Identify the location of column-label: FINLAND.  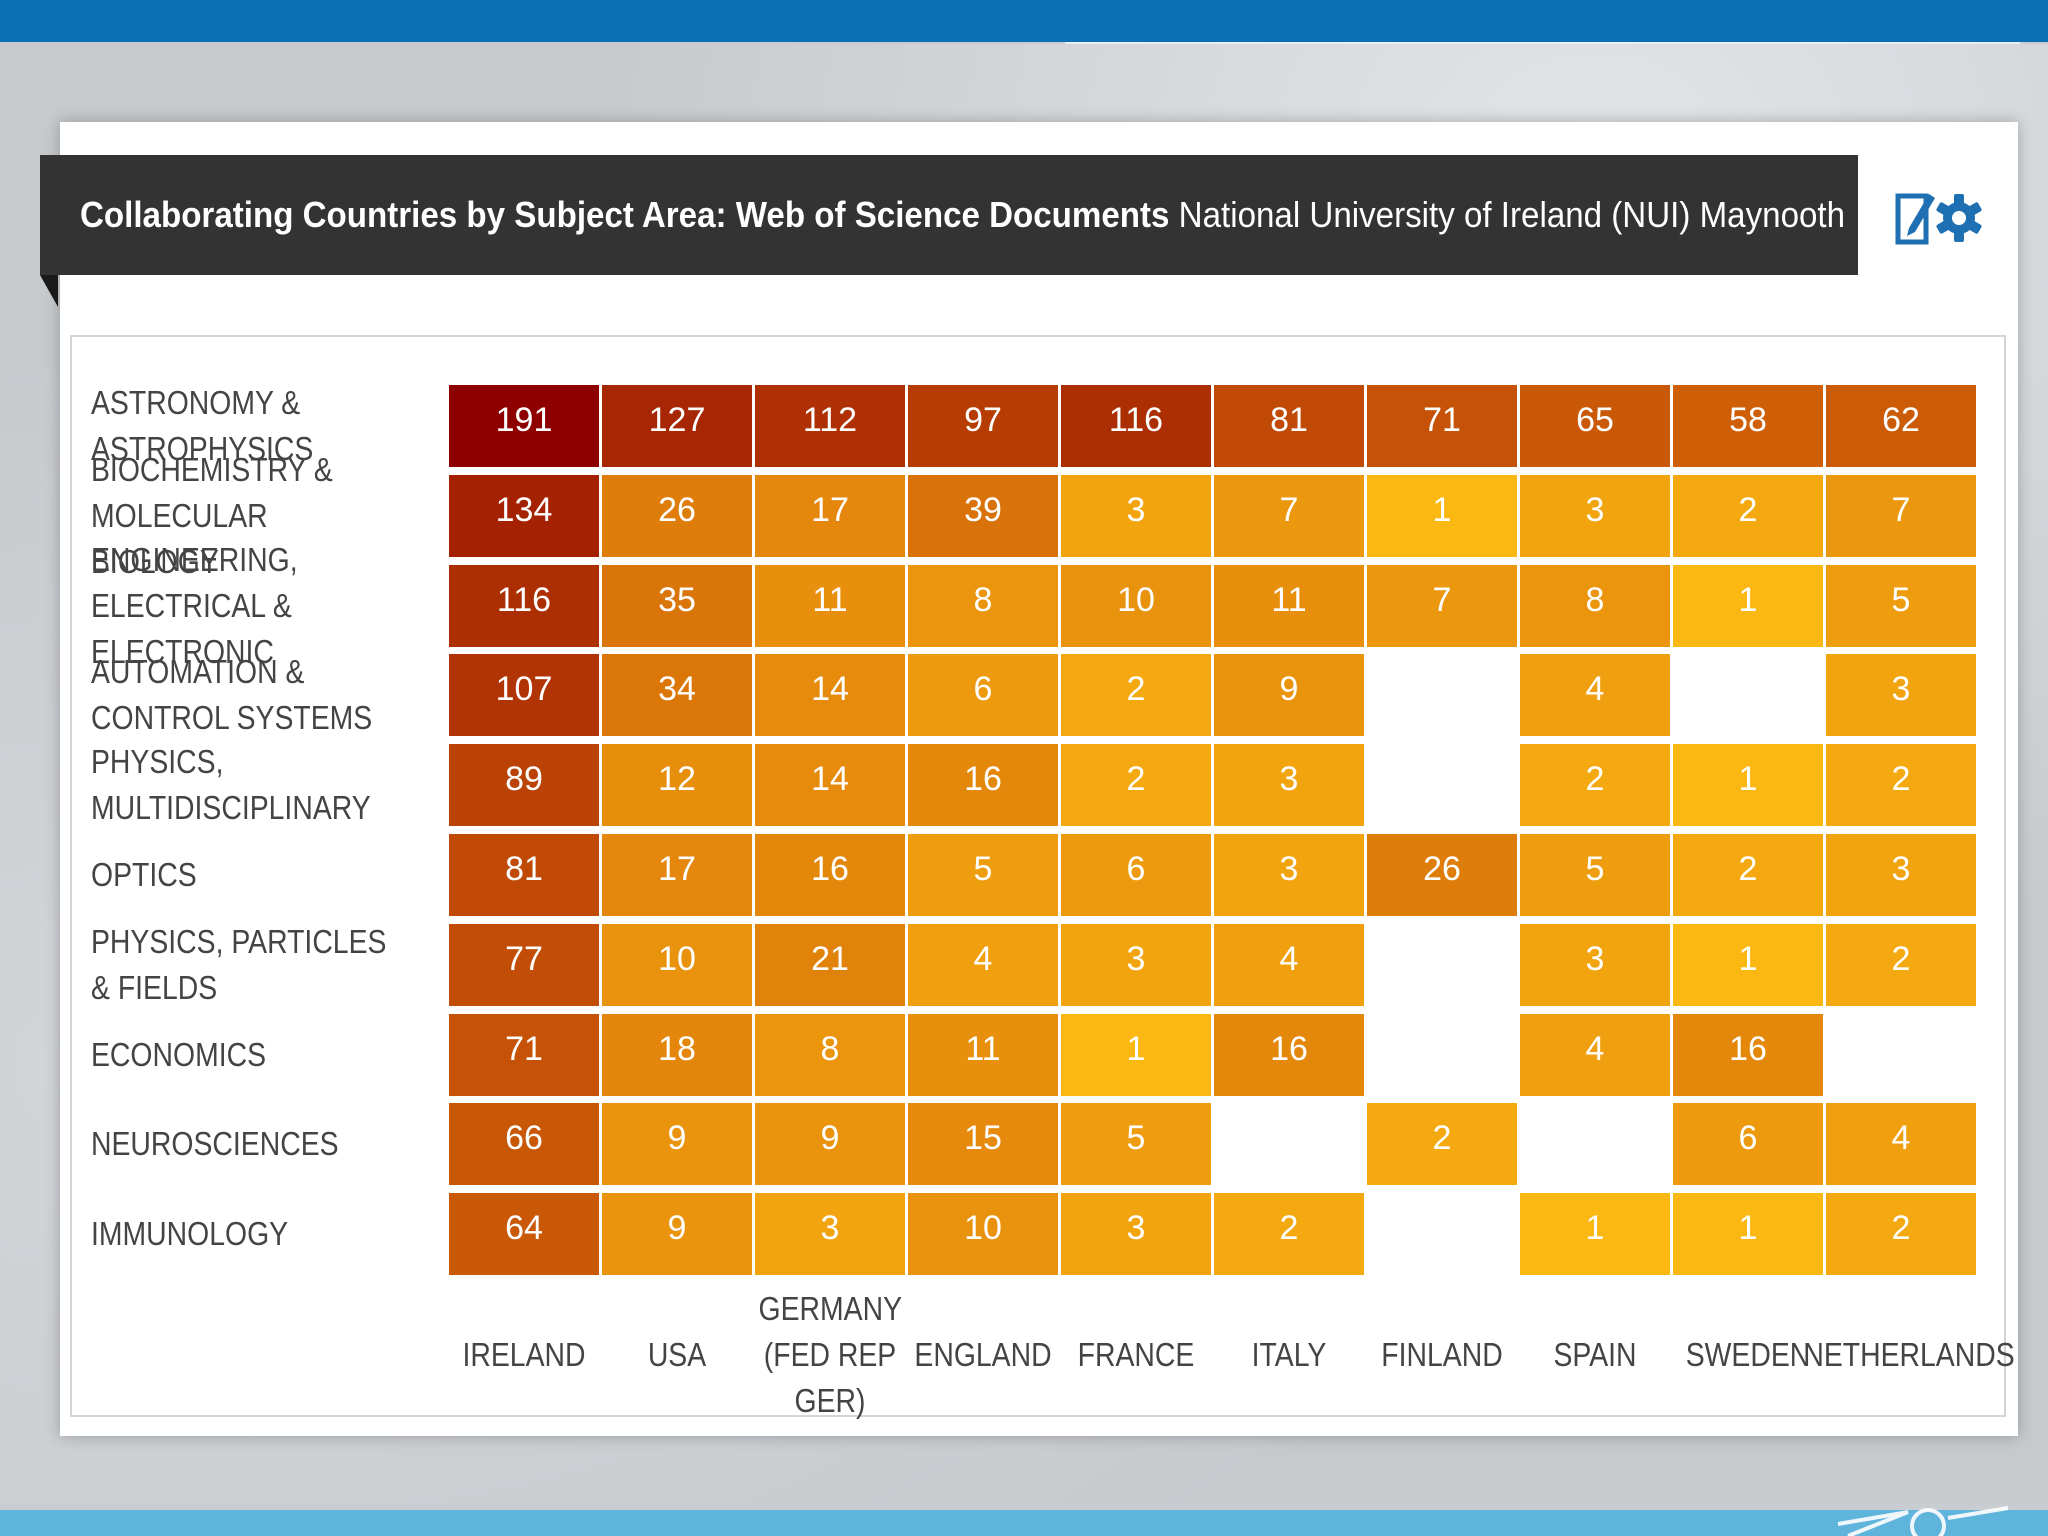
(1442, 1354).